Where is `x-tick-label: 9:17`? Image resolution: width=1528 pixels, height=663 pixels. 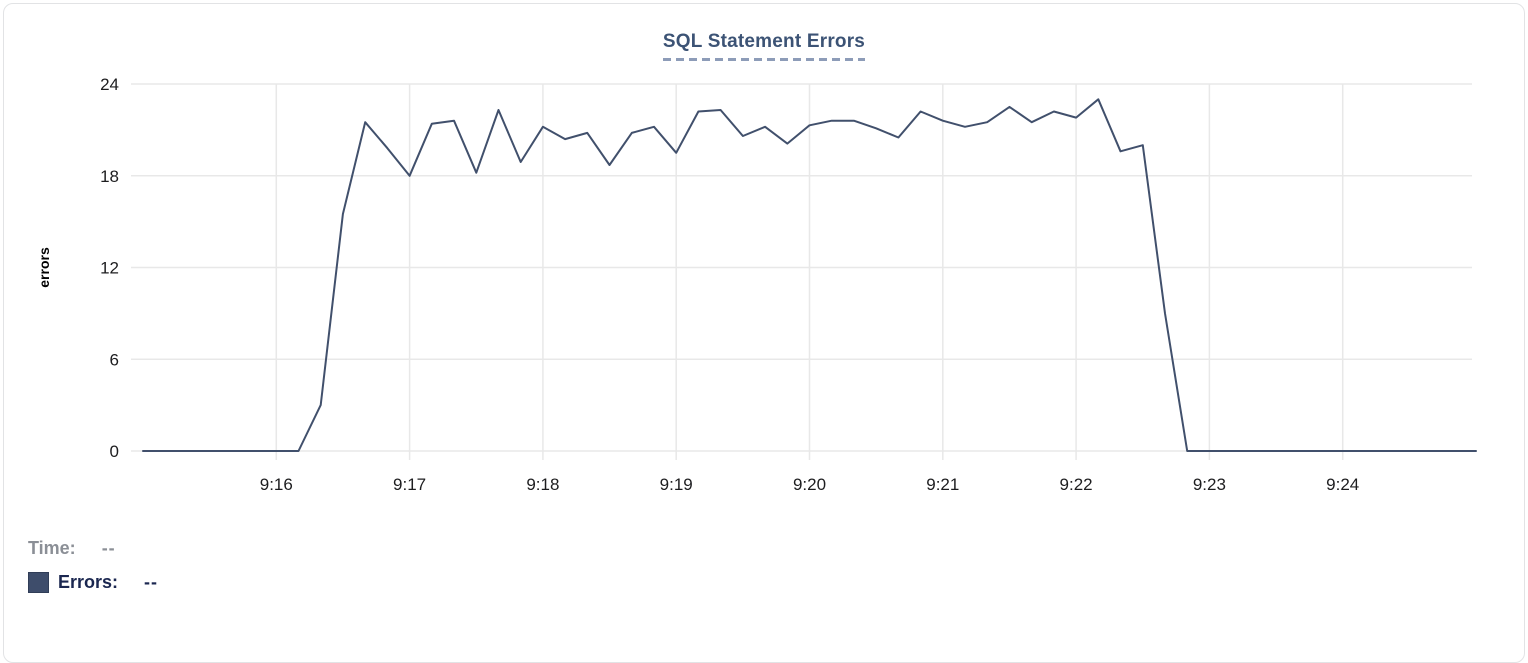 x-tick-label: 9:17 is located at coordinates (409, 484).